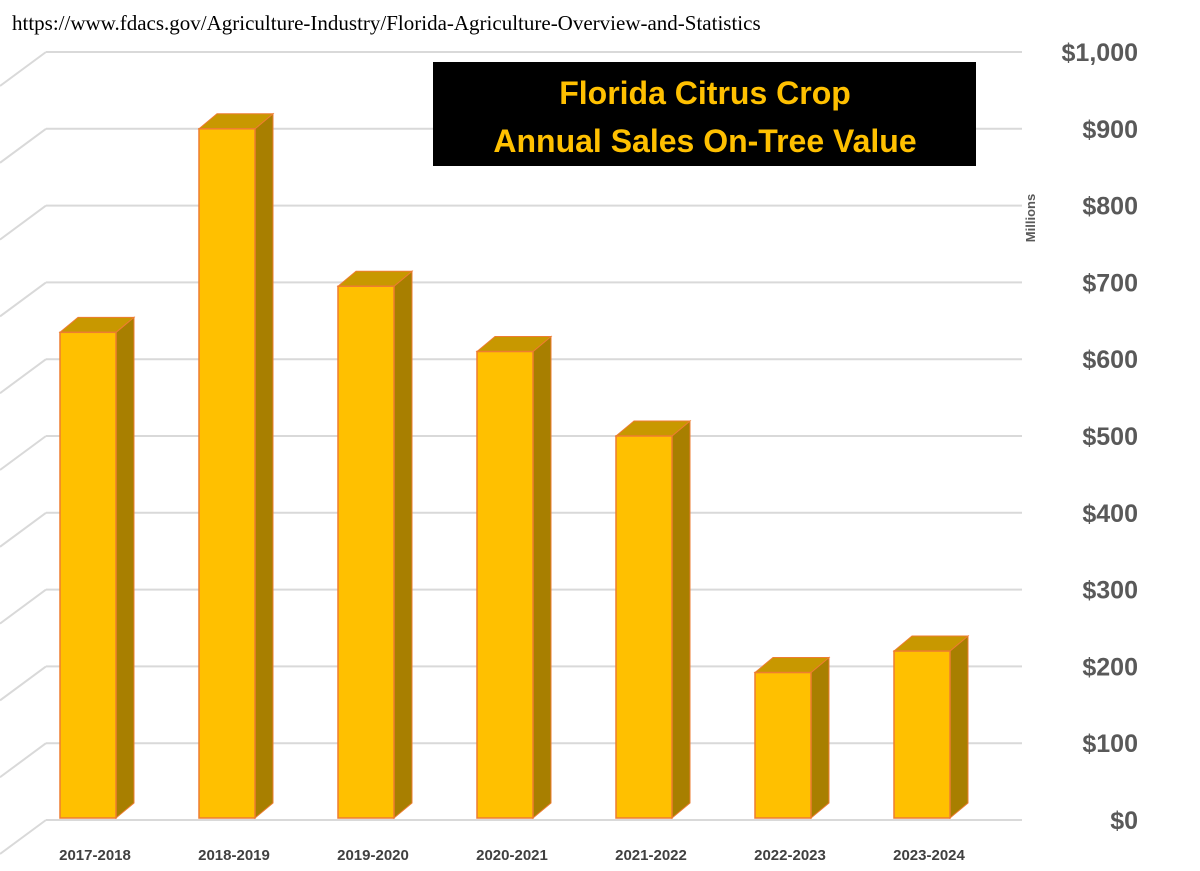  What do you see at coordinates (1124, 821) in the screenshot?
I see `y-tick-label: $0` at bounding box center [1124, 821].